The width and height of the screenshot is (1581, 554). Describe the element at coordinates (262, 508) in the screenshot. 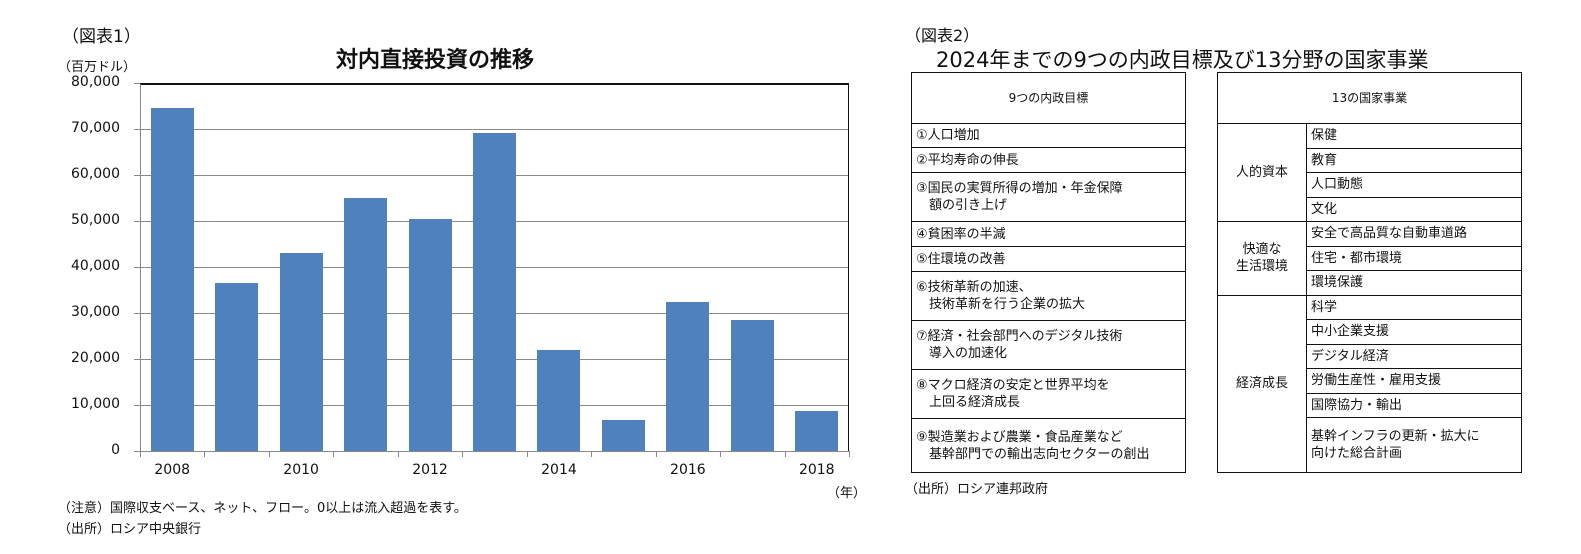

I see `chart-note: （注意）国際収支ベース、ネット、フロー。0以上は流入超過を表す。` at that location.